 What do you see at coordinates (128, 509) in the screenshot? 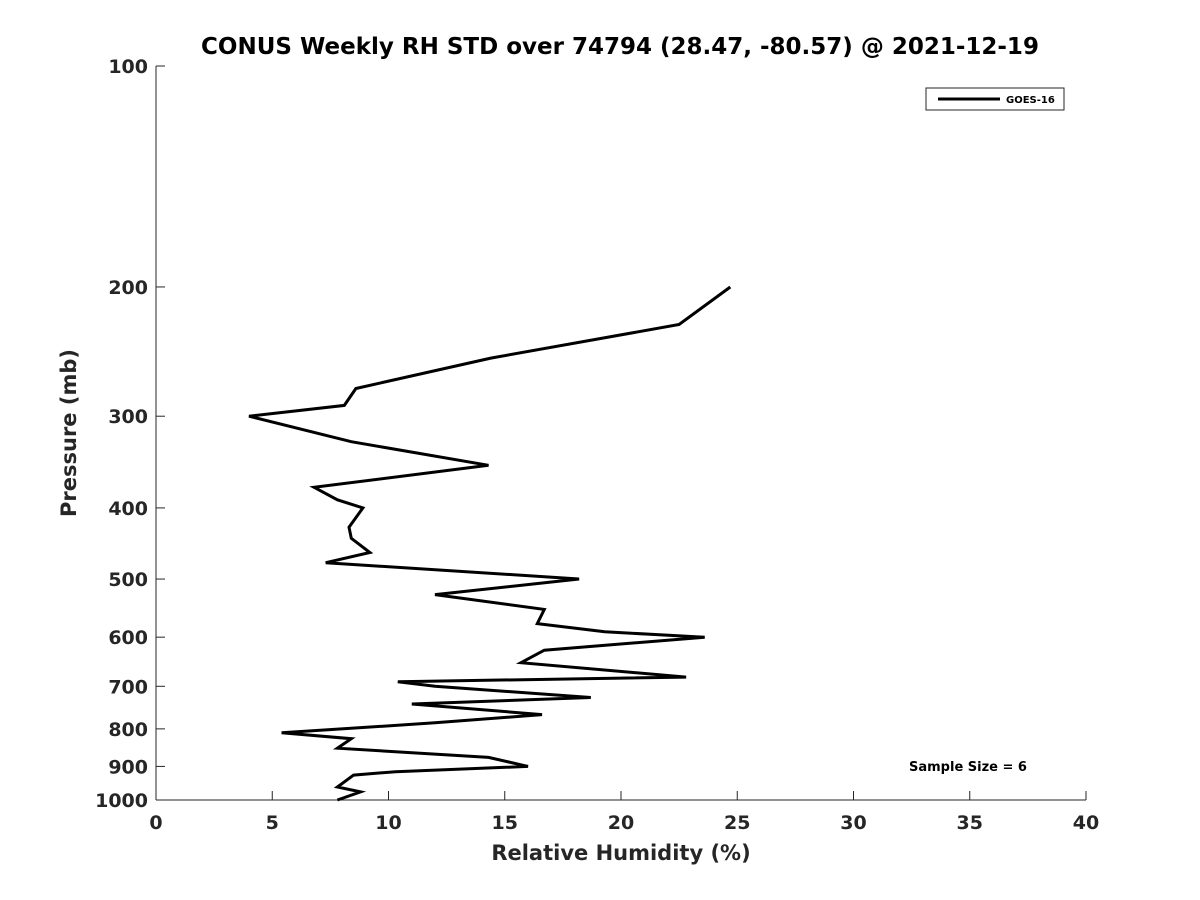
I see `y-tick-label: 400` at bounding box center [128, 509].